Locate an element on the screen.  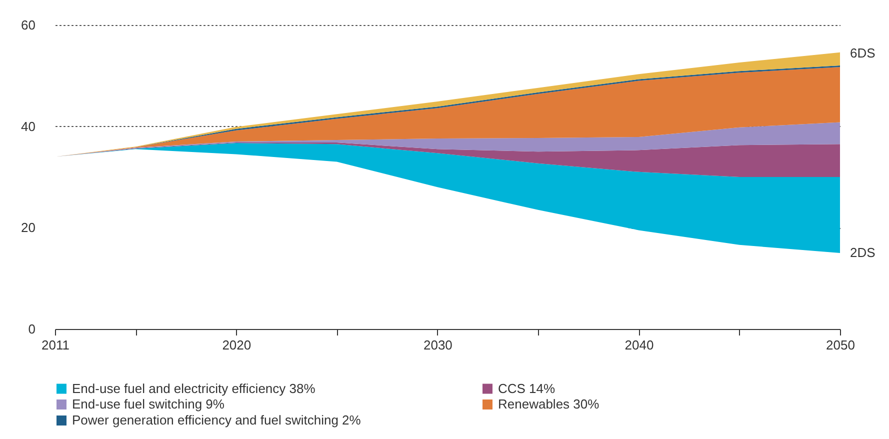
x-tick-label: 2030 is located at coordinates (437, 345).